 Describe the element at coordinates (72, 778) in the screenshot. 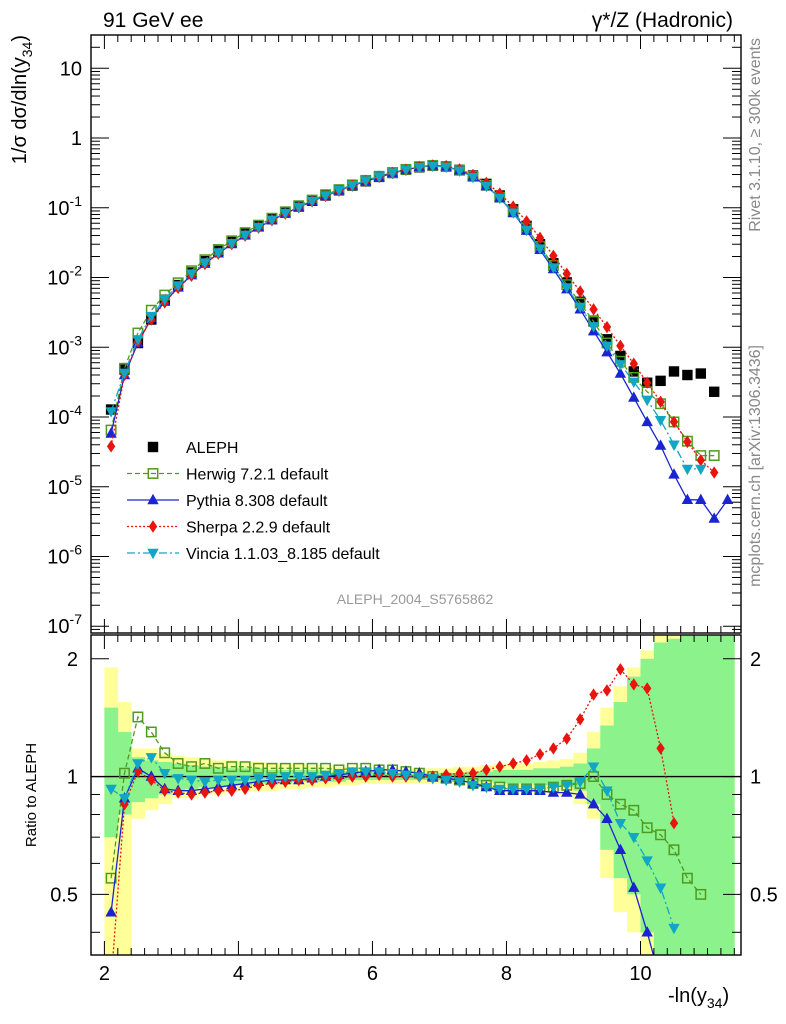

I see `y-tick-label-bottom-left: 1` at that location.